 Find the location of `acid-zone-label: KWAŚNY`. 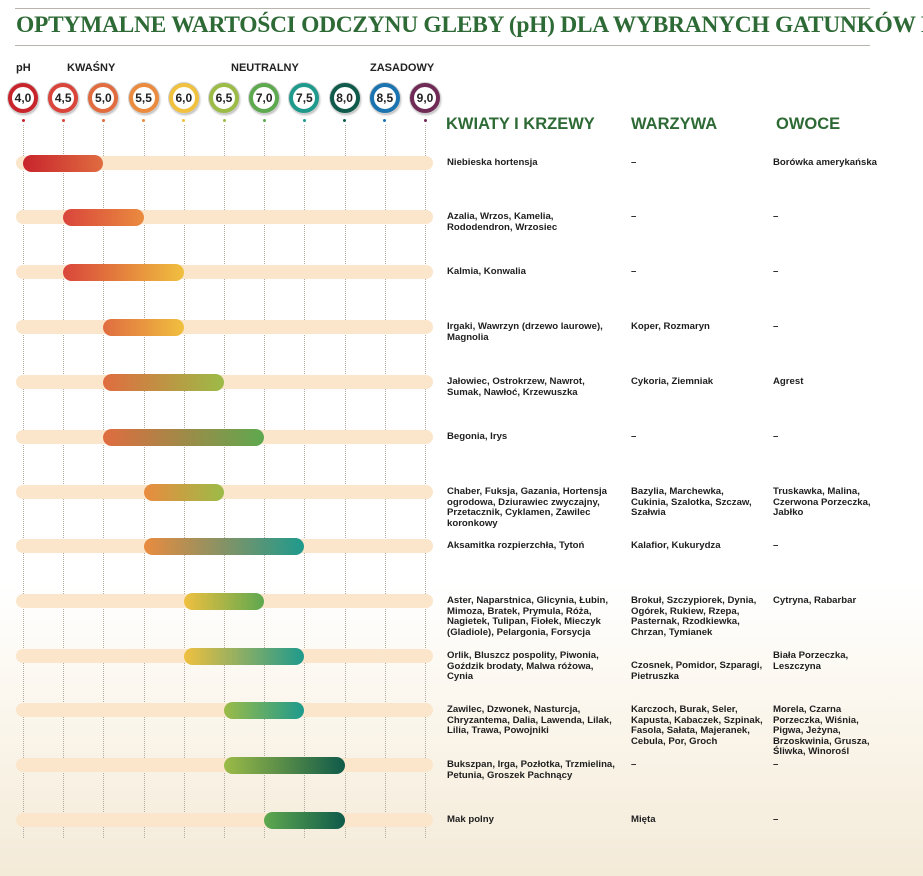

acid-zone-label: KWAŚNY is located at coordinates (91, 68).